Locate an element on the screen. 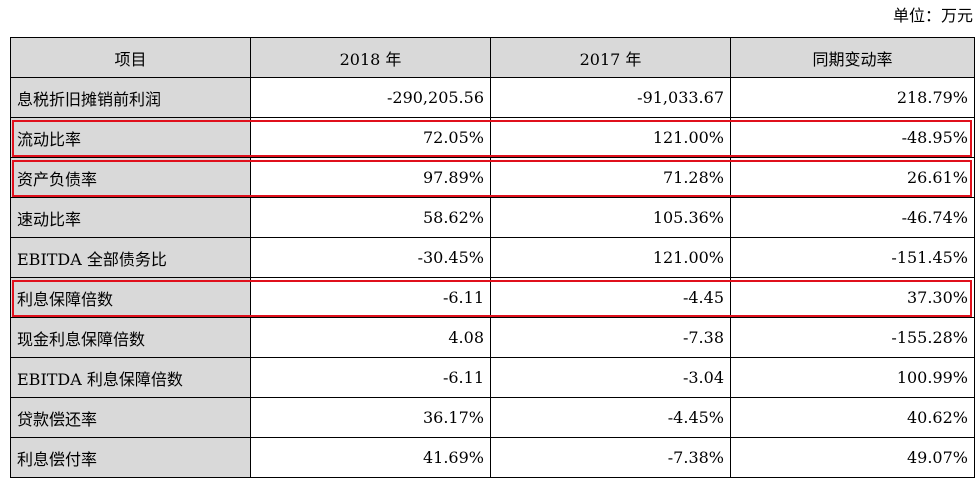 The height and width of the screenshot is (481, 979). unit-label: 单位：万元 is located at coordinates (932, 15).